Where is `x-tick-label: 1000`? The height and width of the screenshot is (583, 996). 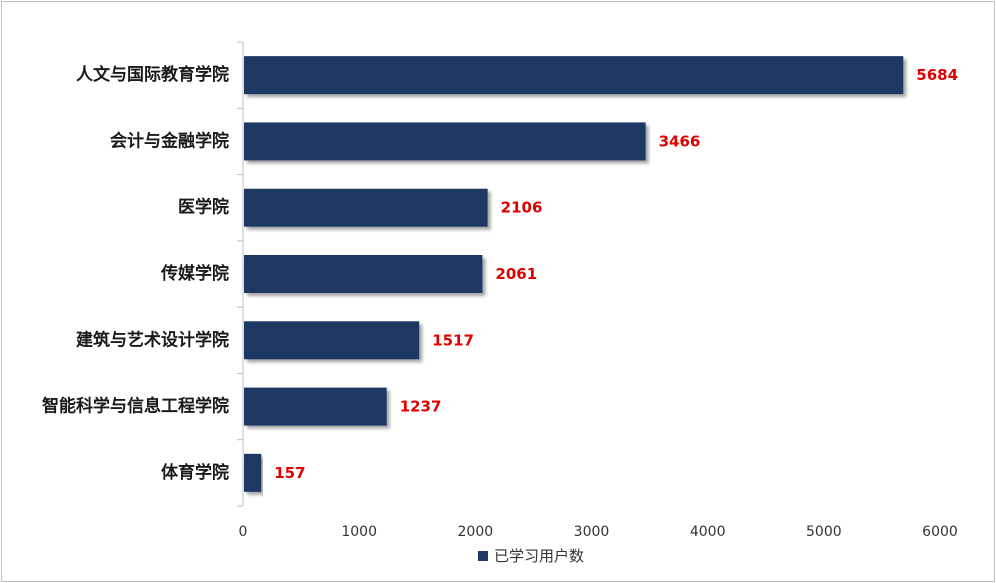
x-tick-label: 1000 is located at coordinates (359, 532).